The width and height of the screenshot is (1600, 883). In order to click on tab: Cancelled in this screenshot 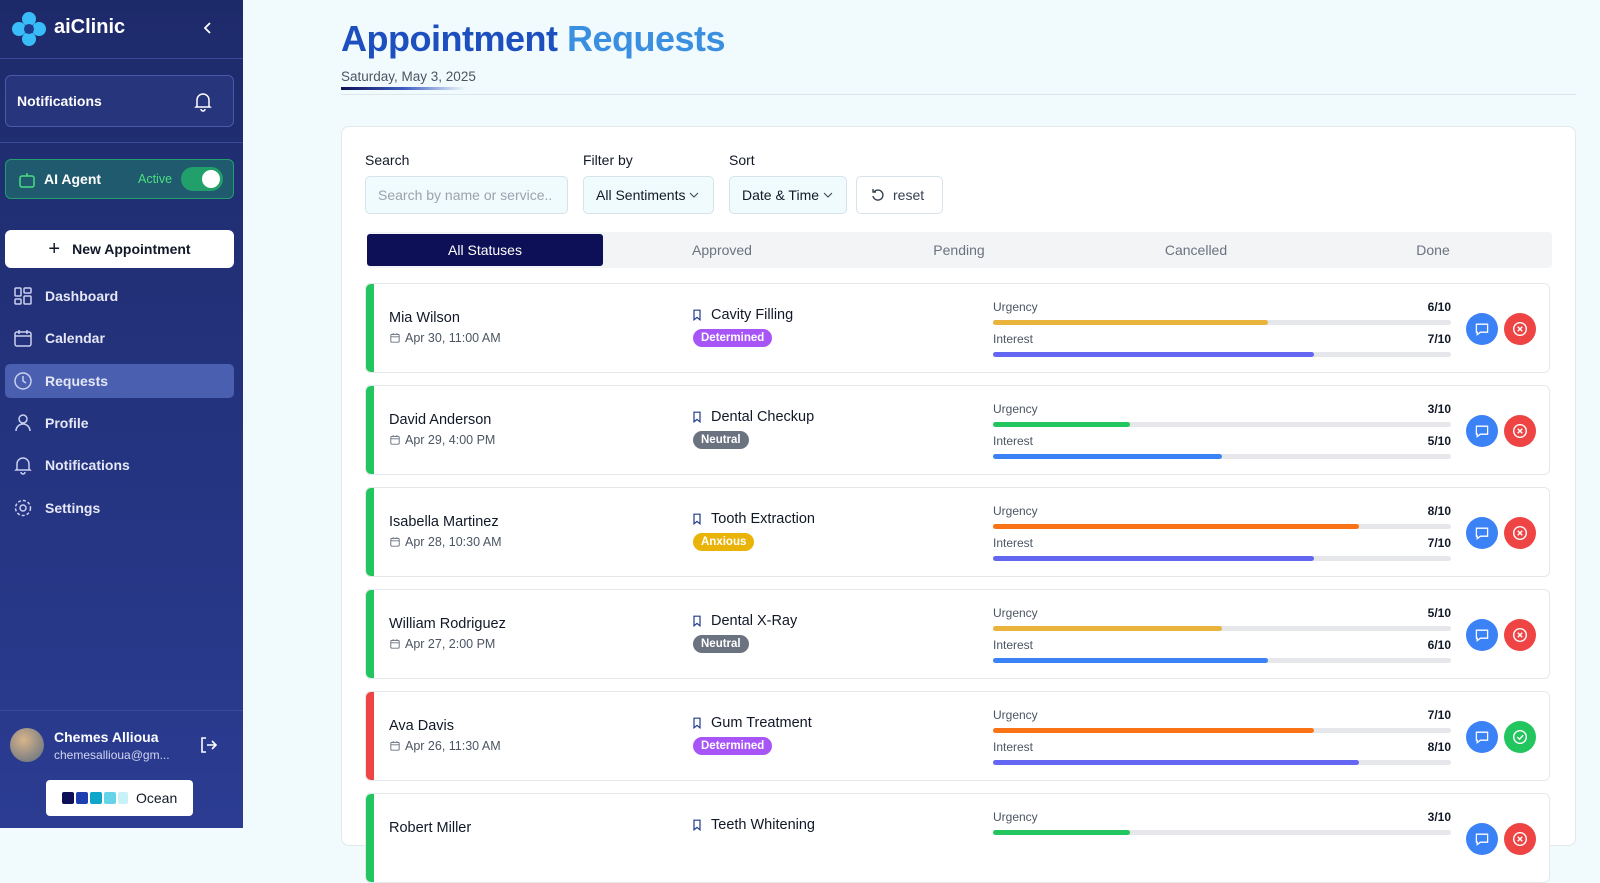, I will do `click(1196, 250)`.